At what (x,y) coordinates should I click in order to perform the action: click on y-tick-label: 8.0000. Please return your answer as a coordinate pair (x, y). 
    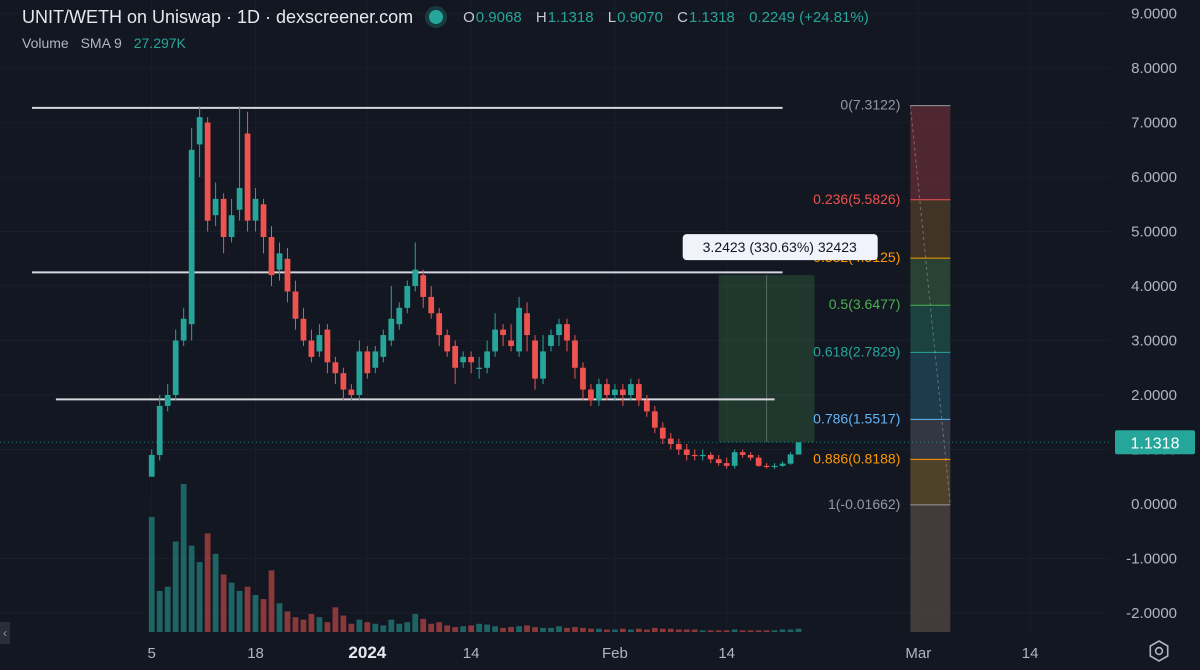
    Looking at the image, I should click on (1154, 68).